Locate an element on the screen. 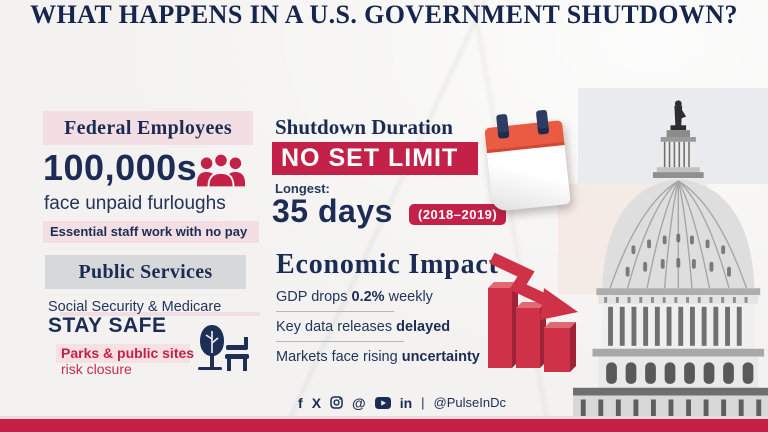 Image resolution: width=768 pixels, height=432 pixels. item-bold: uncertainty is located at coordinates (440, 357).